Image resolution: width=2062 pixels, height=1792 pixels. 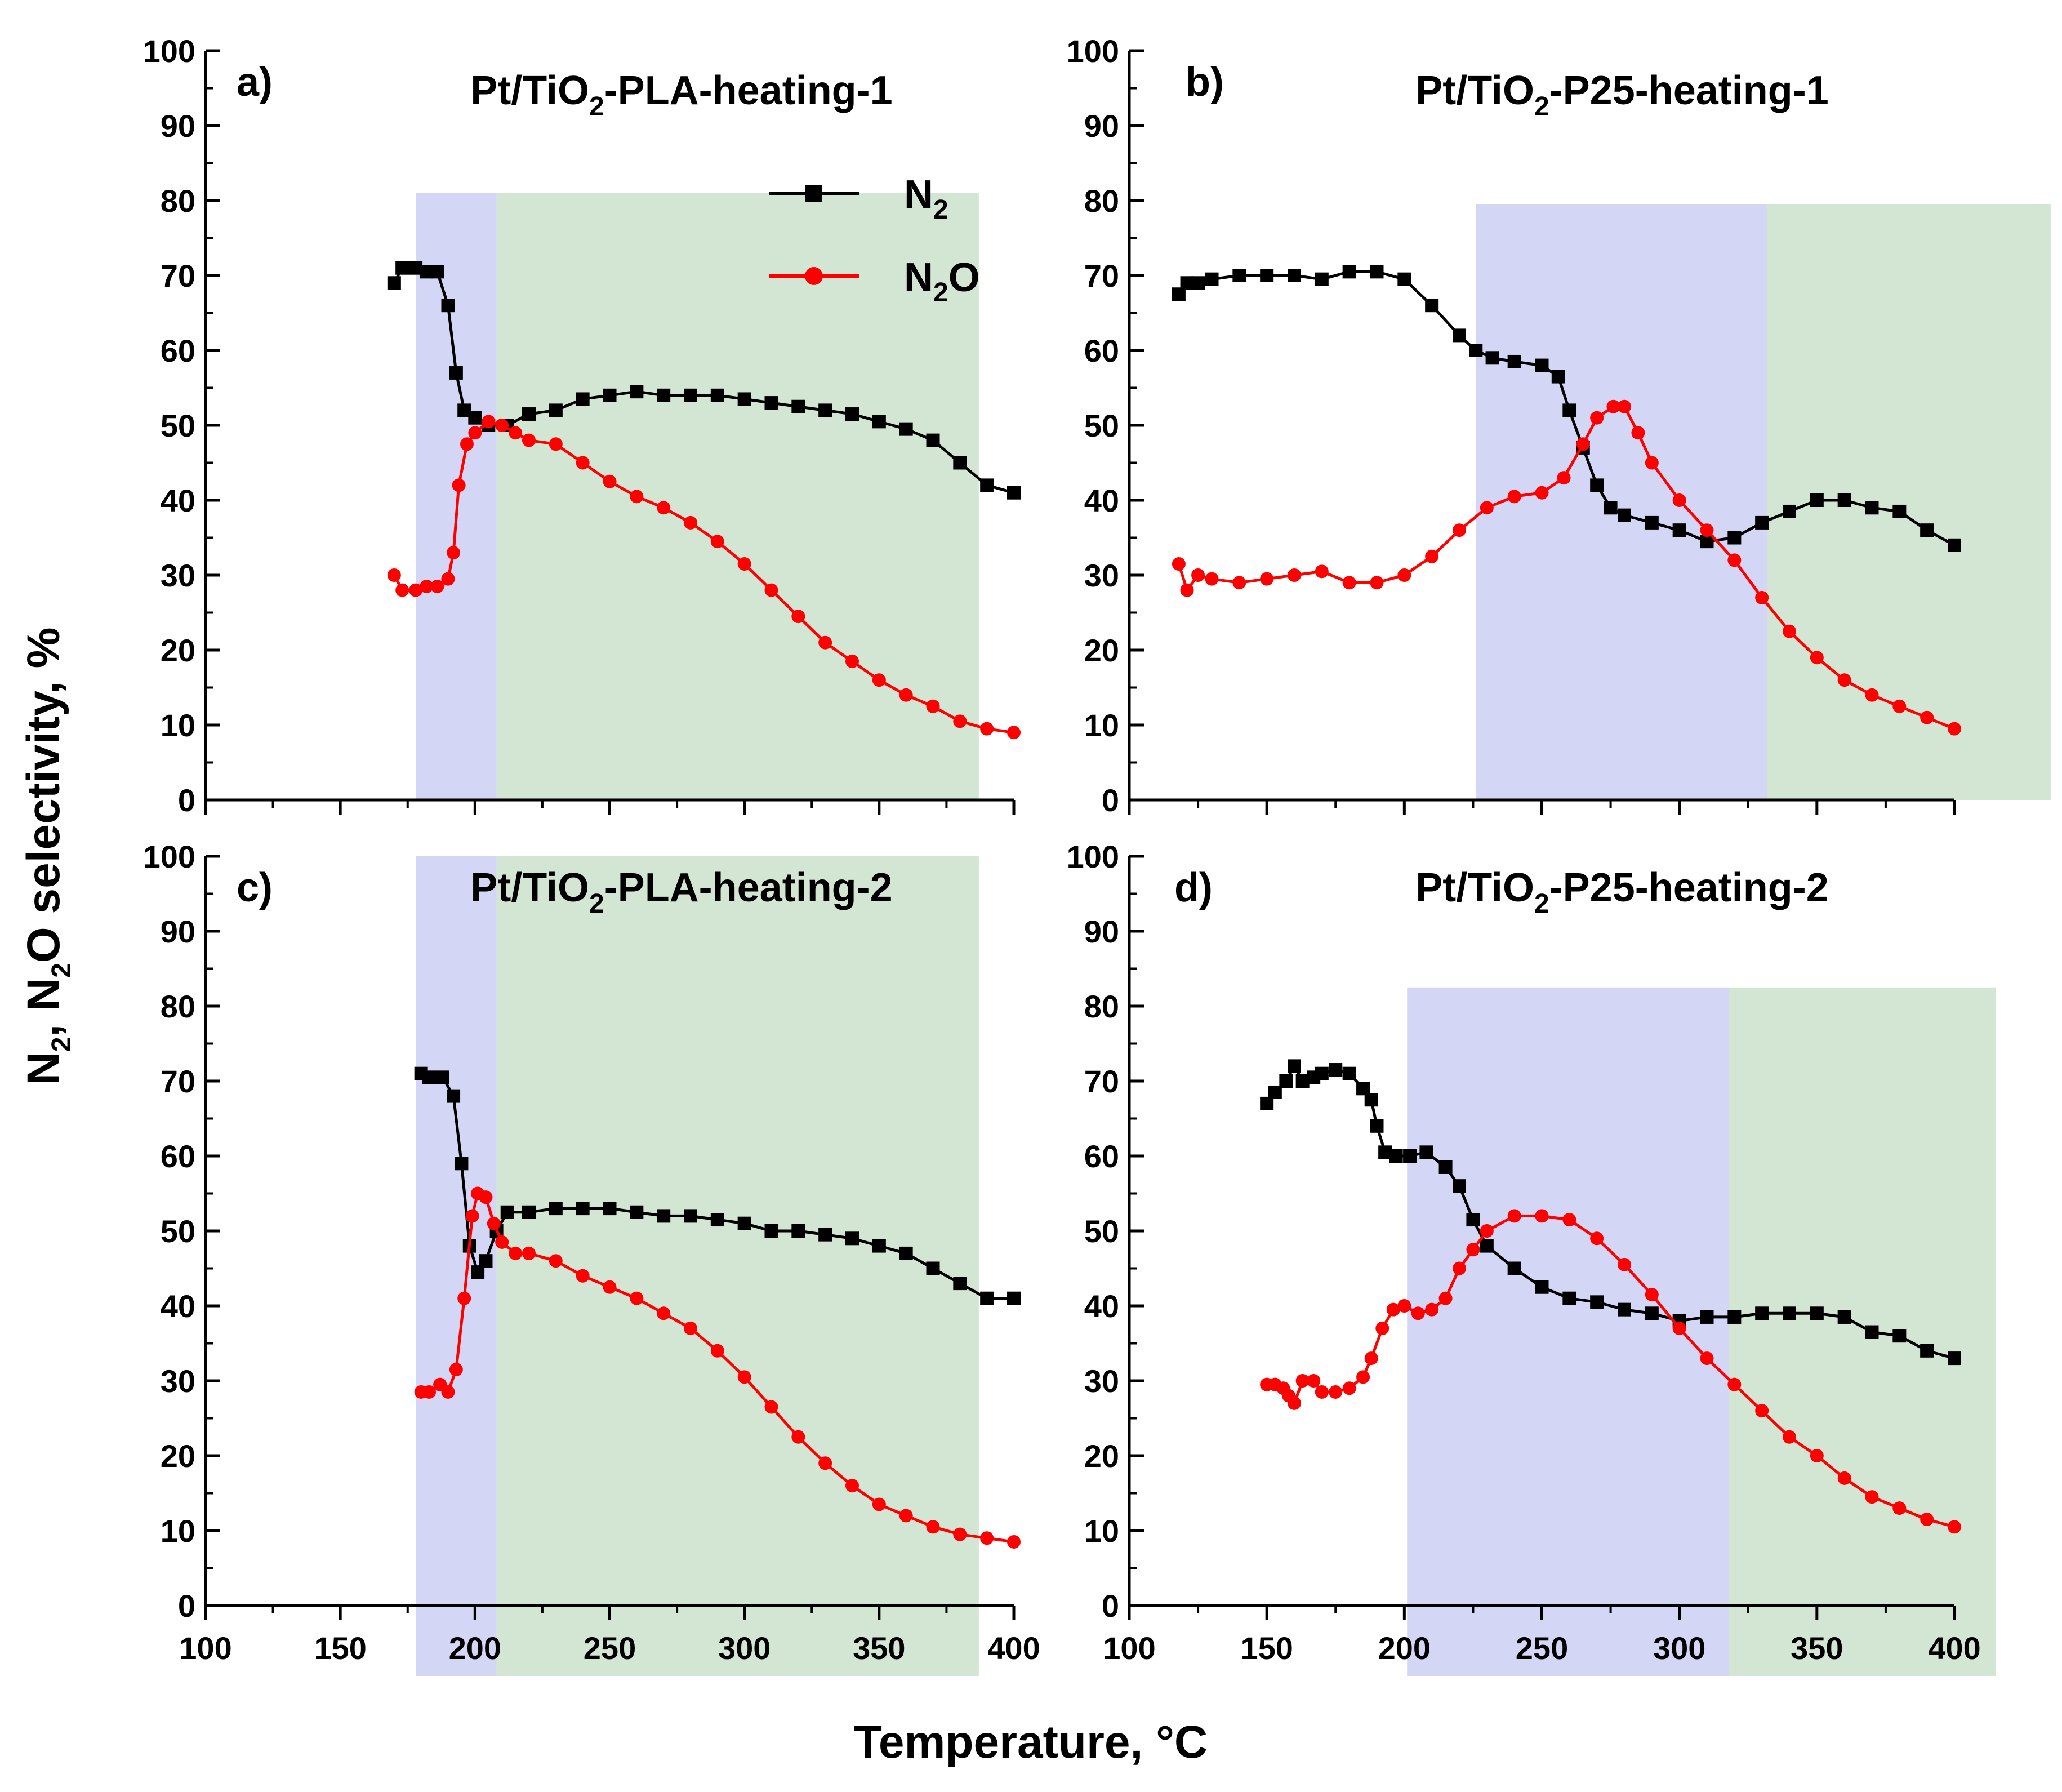 I want to click on legend-entry-n2: N2, so click(x=858, y=199).